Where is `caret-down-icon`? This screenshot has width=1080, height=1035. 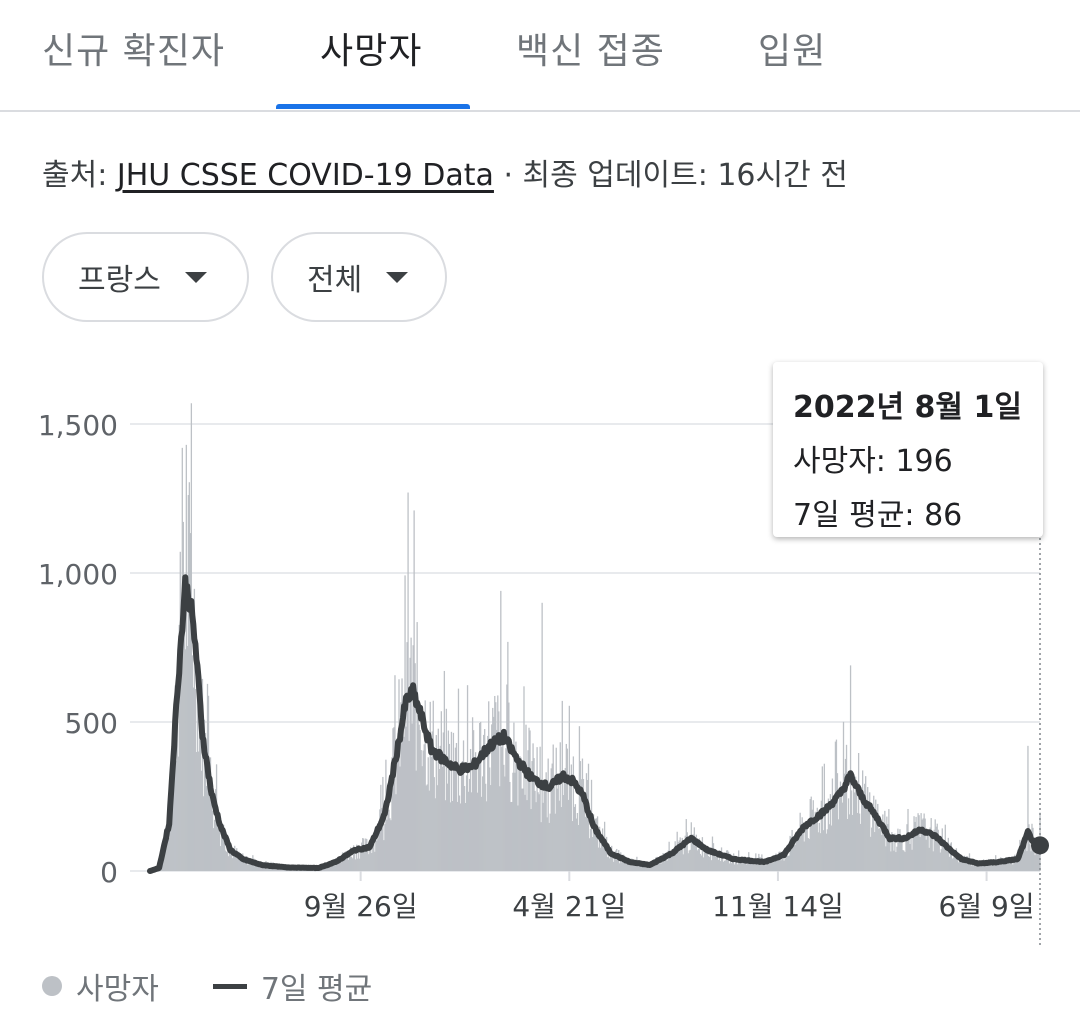
caret-down-icon is located at coordinates (397, 277).